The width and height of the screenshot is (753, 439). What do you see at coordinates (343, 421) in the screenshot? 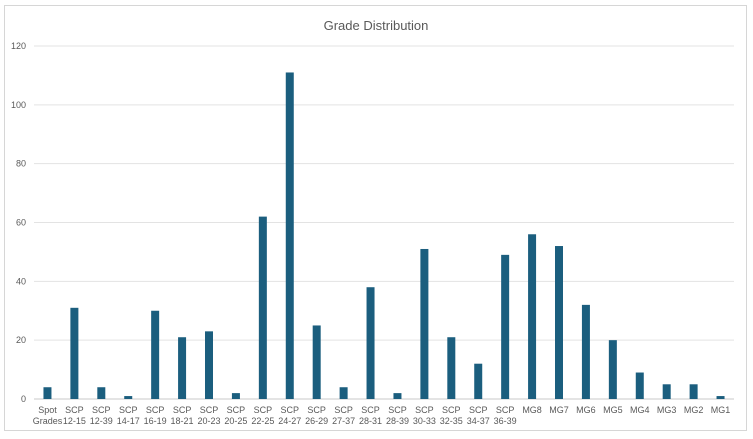
I see `x-tick-label: 27-37` at bounding box center [343, 421].